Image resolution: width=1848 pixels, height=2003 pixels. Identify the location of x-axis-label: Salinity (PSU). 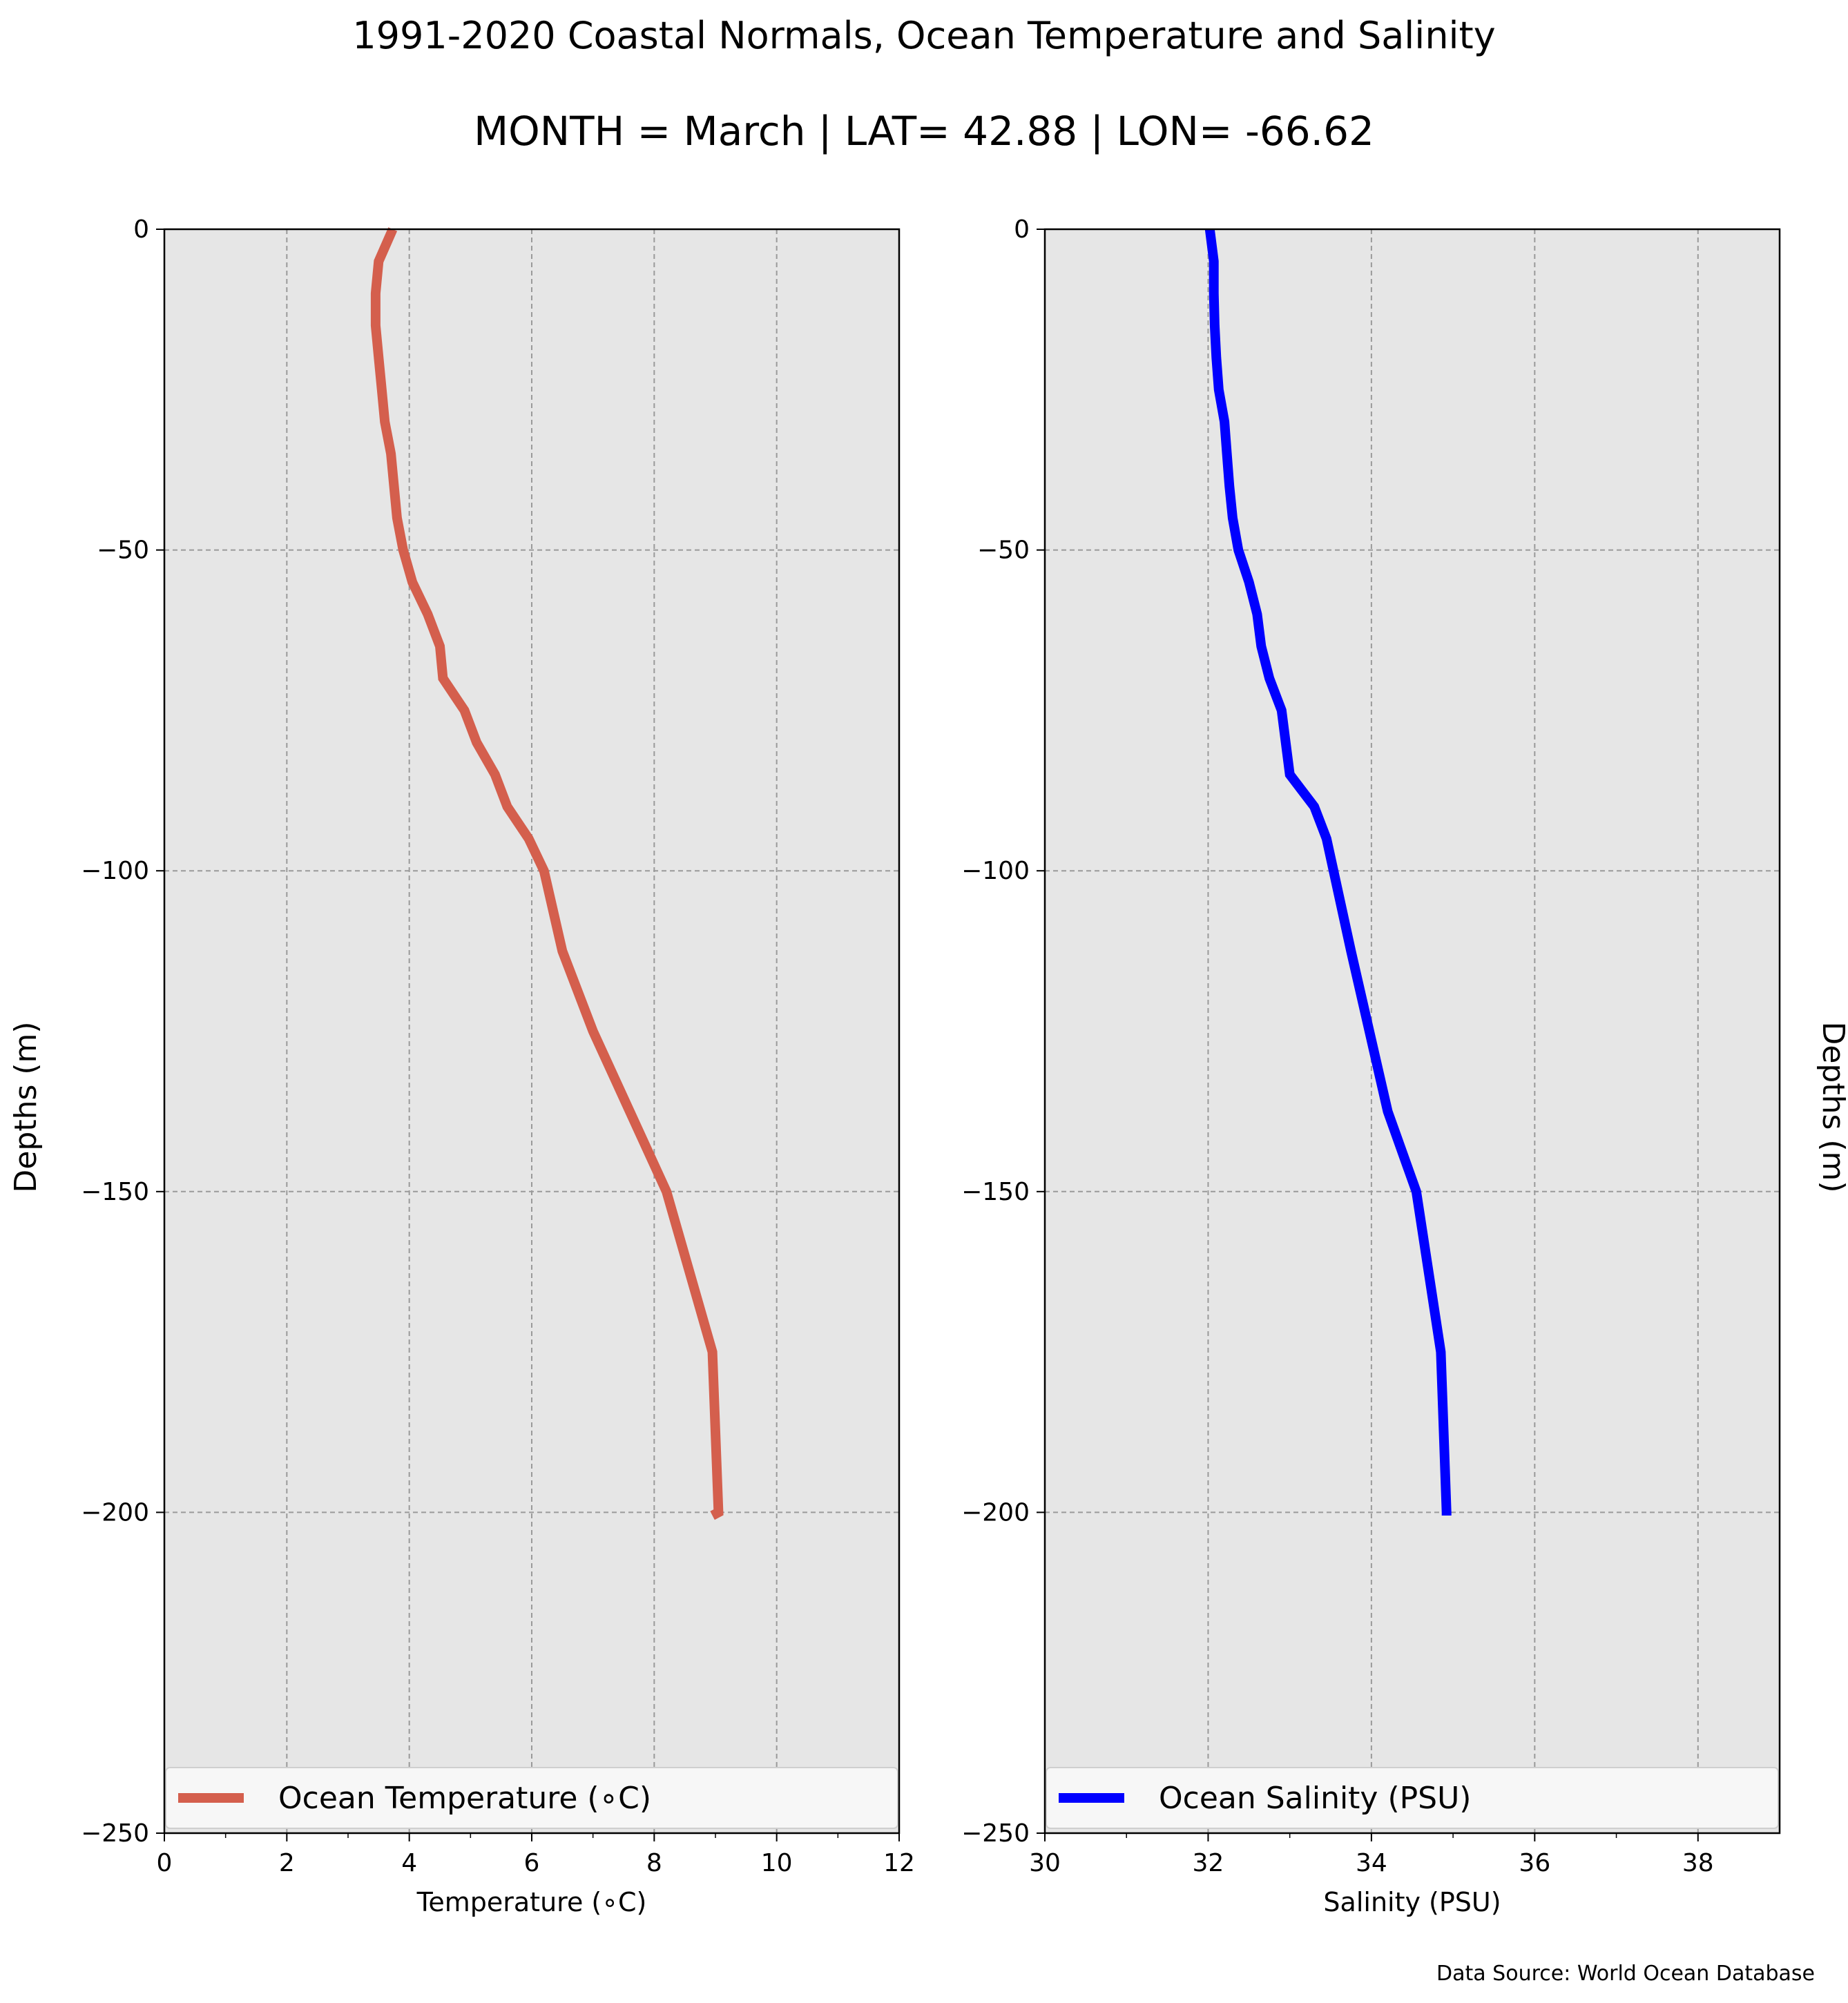
(1412, 1902).